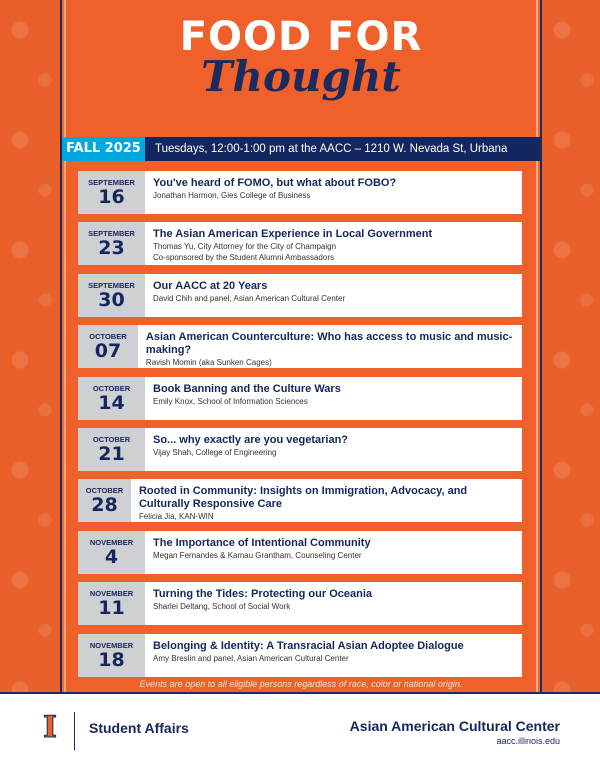  Describe the element at coordinates (222, 607) in the screenshot. I see `event-speaker: Sharlei Deltang, School of Social Work` at that location.